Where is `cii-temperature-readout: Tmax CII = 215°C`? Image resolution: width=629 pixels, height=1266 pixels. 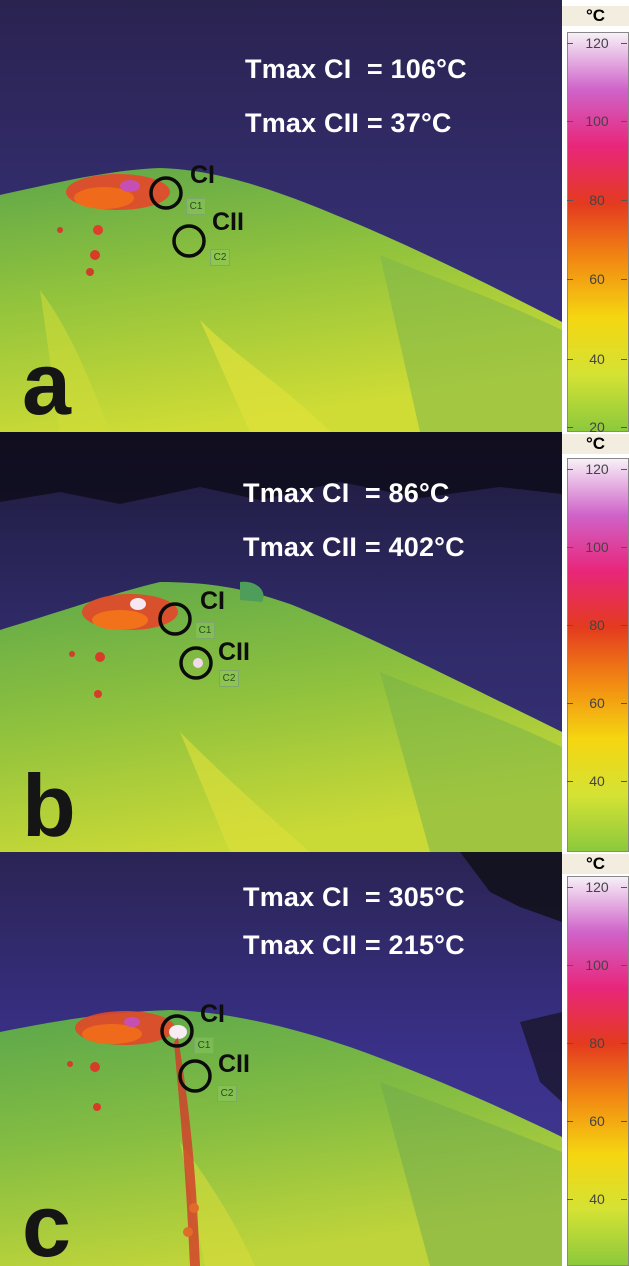
cii-temperature-readout: Tmax CII = 215°C is located at coordinates (354, 945).